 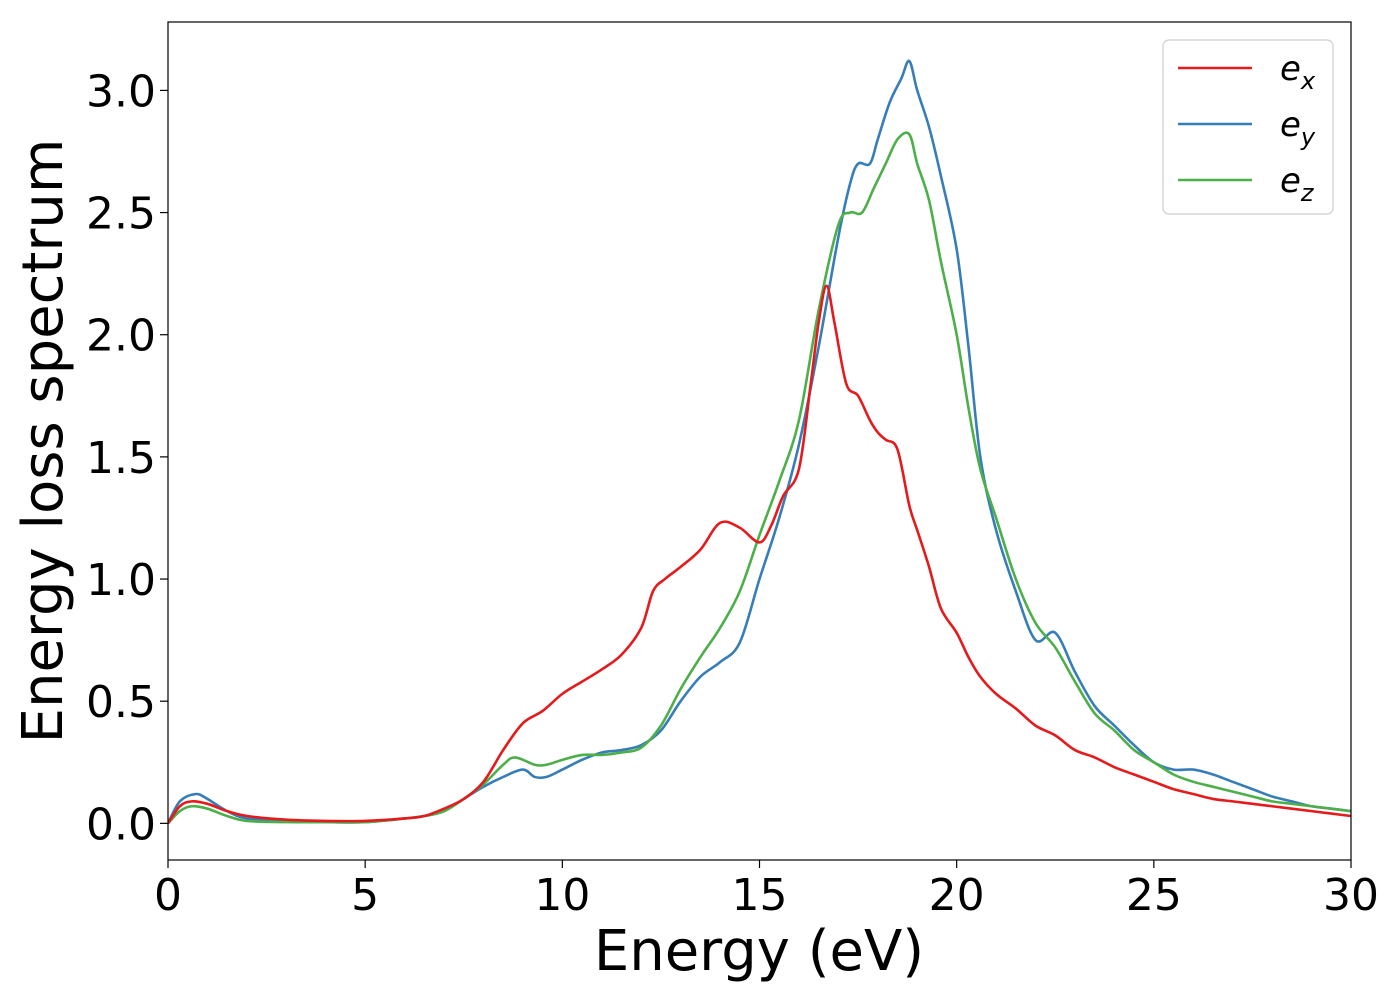 What do you see at coordinates (1351, 895) in the screenshot?
I see `x-tick-label: 30` at bounding box center [1351, 895].